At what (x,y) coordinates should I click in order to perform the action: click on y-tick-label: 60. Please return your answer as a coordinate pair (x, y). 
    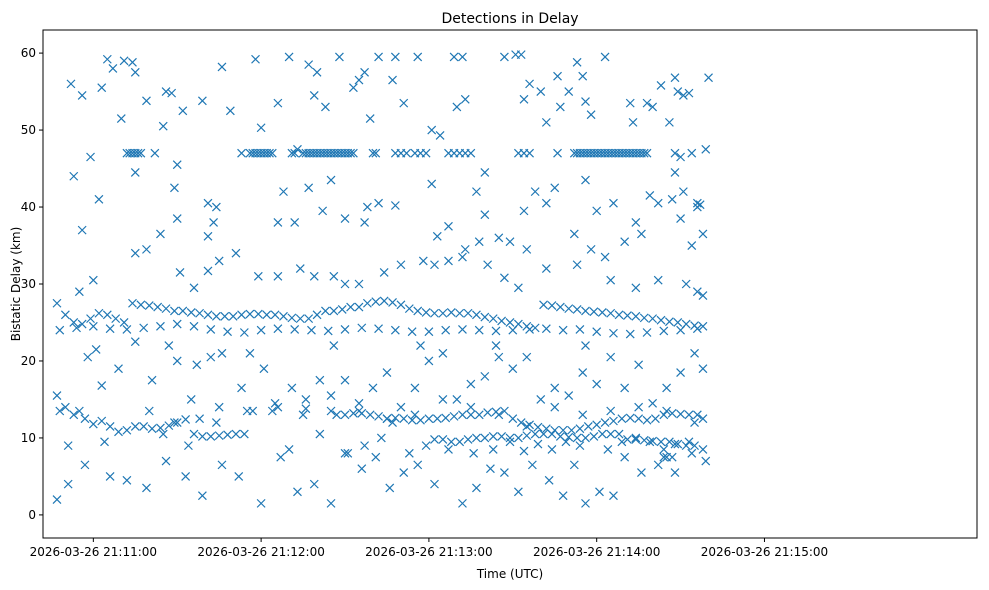
    Looking at the image, I should click on (28, 53).